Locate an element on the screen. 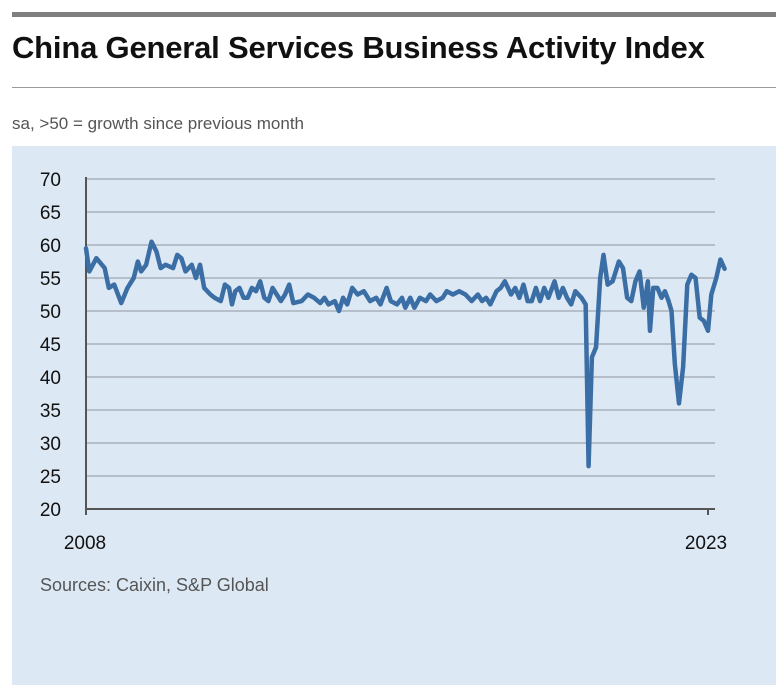 Image resolution: width=784 pixels, height=697 pixels. y-tick-label-60: 60 is located at coordinates (50, 246).